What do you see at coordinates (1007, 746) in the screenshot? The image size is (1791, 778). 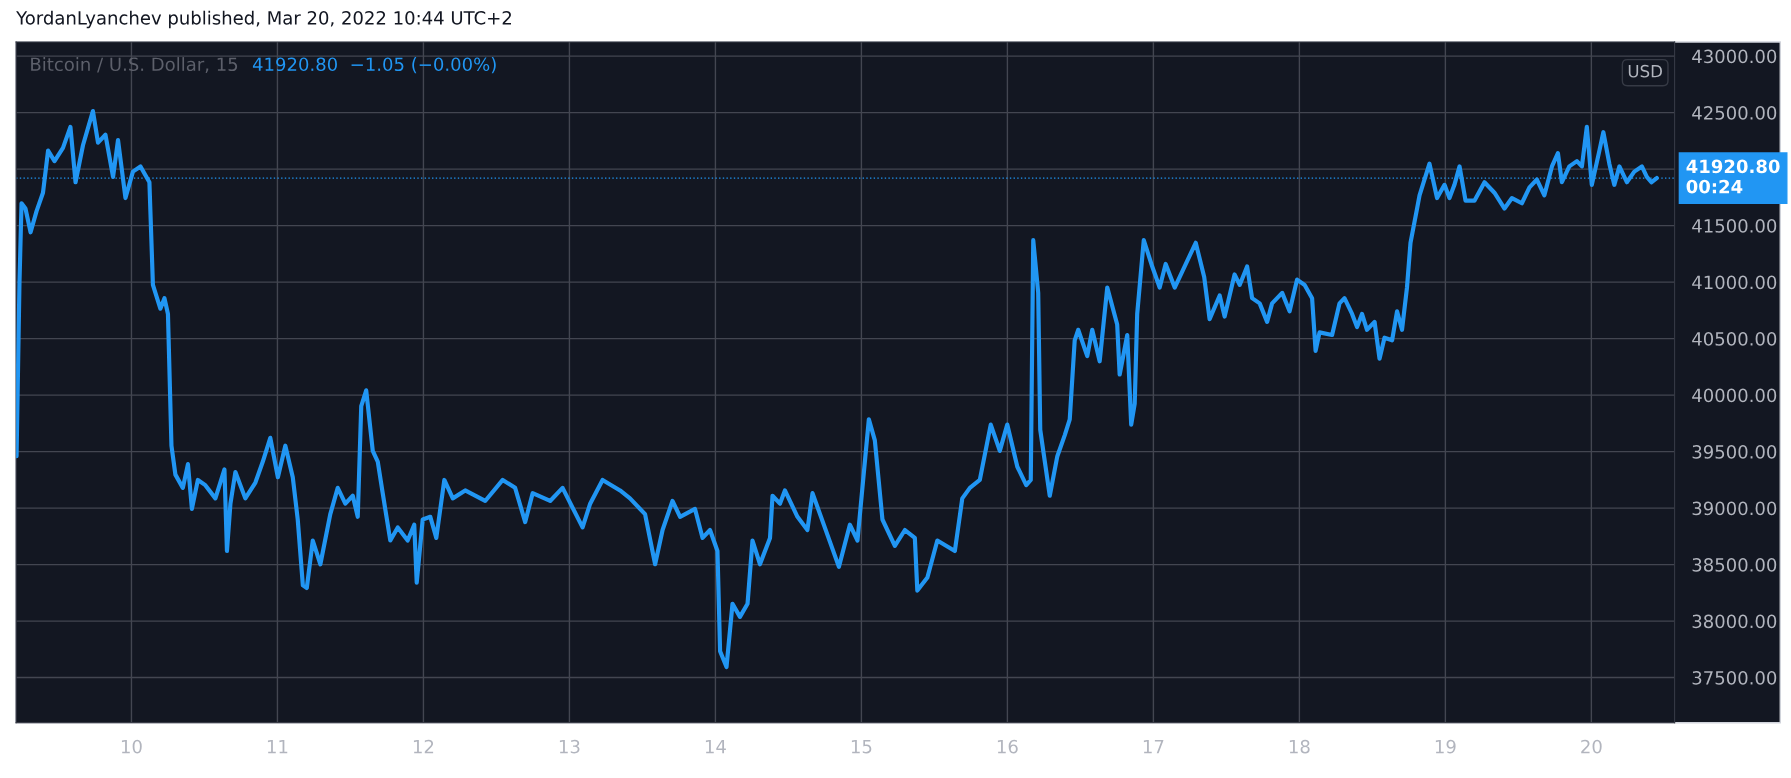 I see `x-tick-label: 16` at bounding box center [1007, 746].